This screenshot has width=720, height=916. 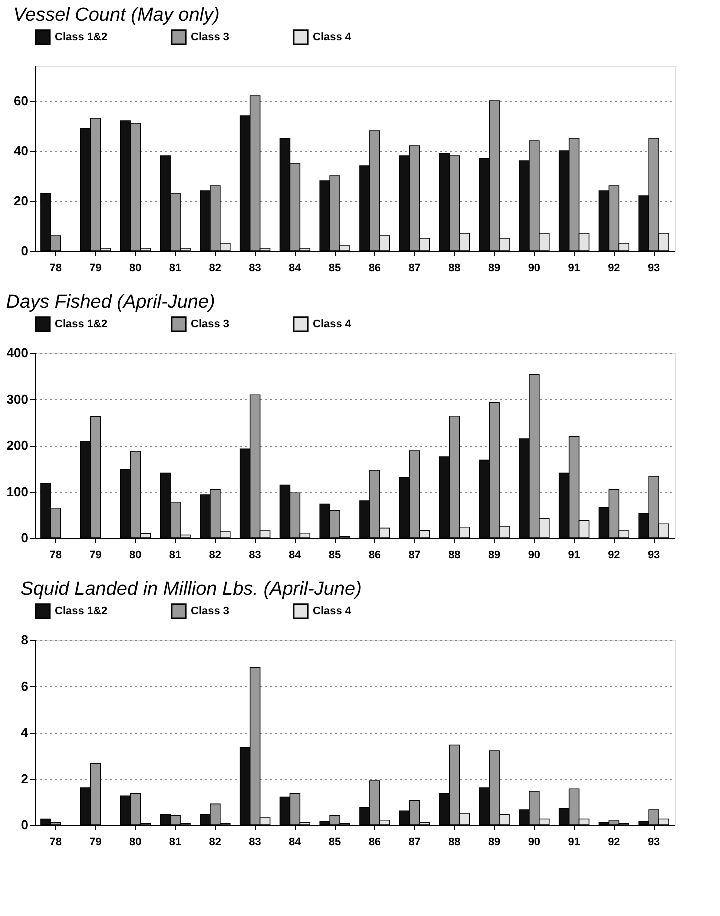 What do you see at coordinates (17, 353) in the screenshot?
I see `y-tick-label: 400` at bounding box center [17, 353].